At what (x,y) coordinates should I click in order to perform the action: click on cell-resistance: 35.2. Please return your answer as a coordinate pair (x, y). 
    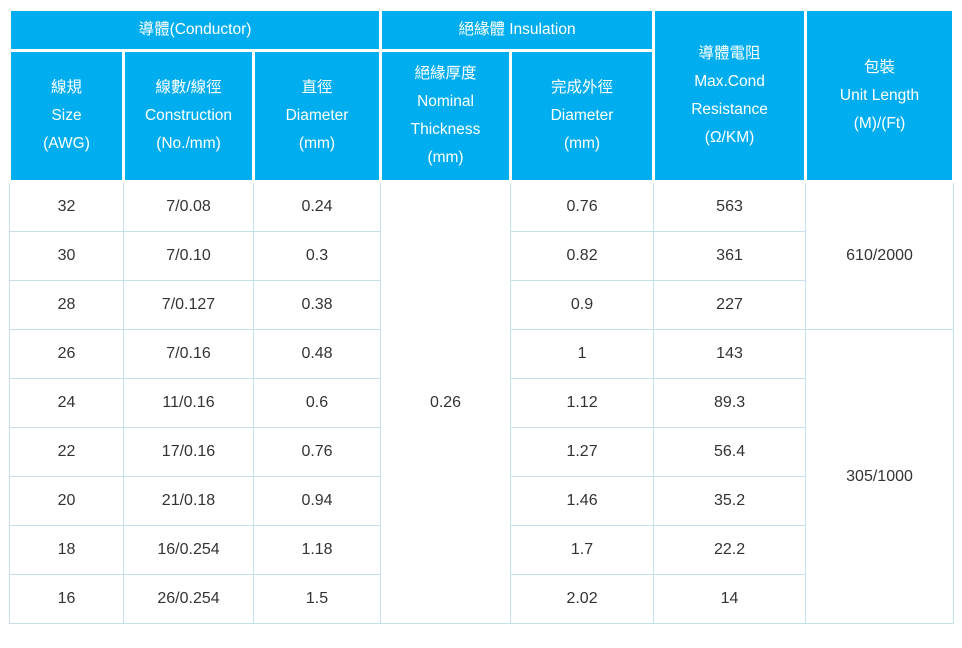
    Looking at the image, I should click on (730, 501).